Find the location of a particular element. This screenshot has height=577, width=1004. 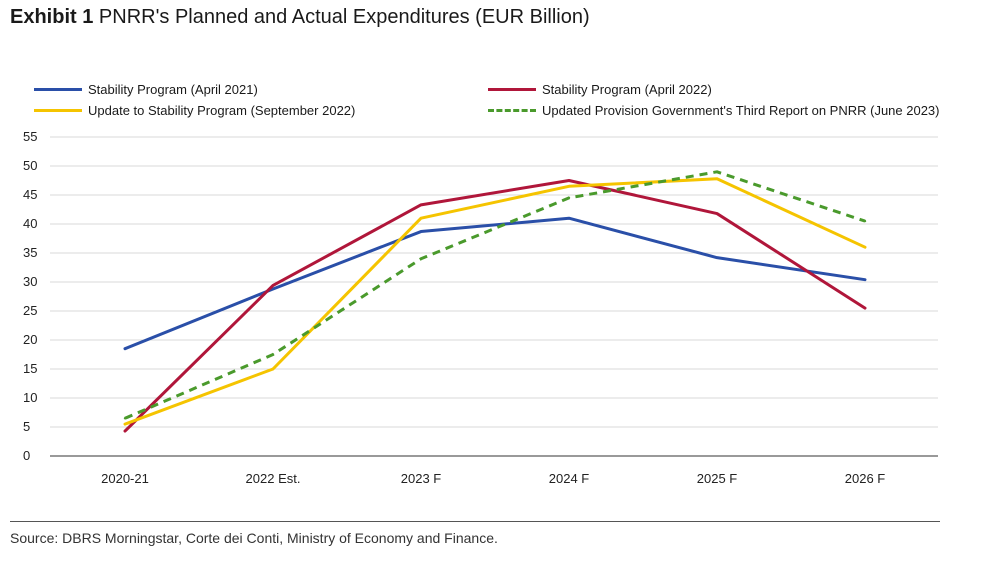

y-tick-label: 40 is located at coordinates (30, 223).